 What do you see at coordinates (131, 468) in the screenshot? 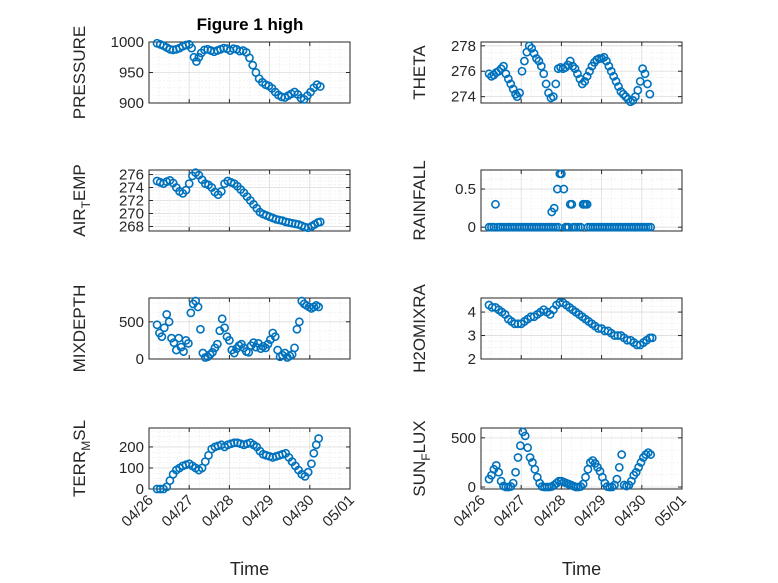
I see `y-tick-label: 100` at bounding box center [131, 468].